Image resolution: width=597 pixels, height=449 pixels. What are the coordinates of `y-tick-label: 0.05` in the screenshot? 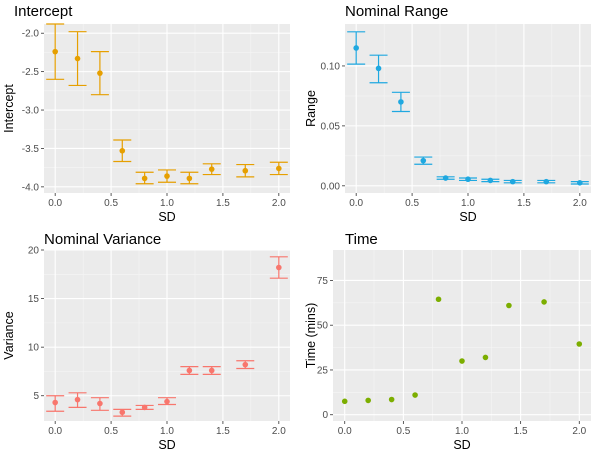 It's located at (331, 126).